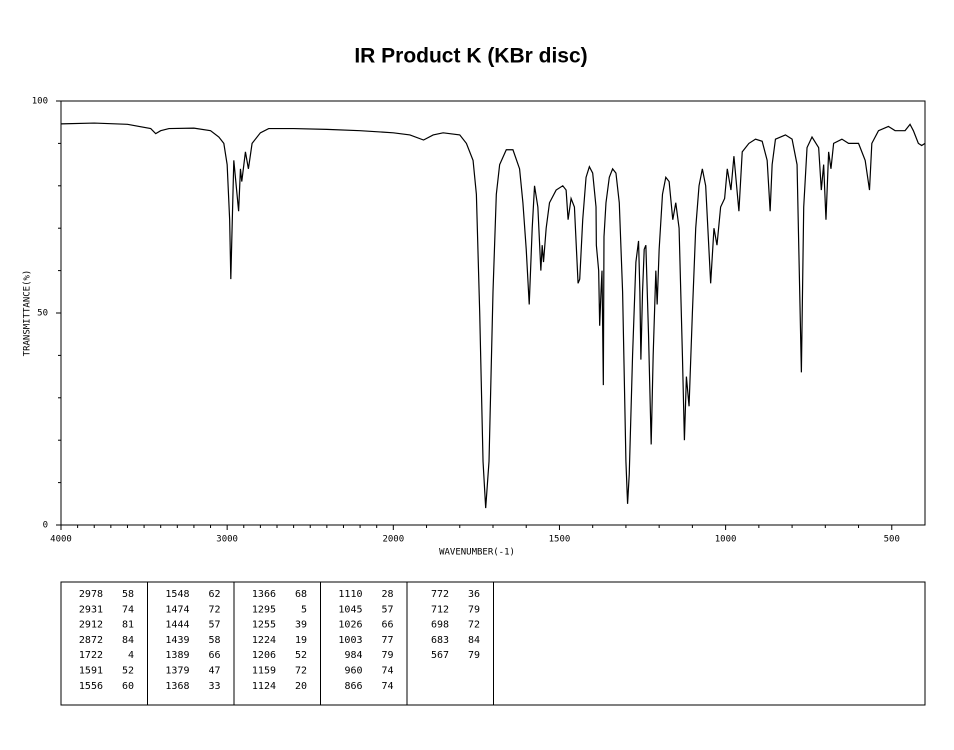 The height and width of the screenshot is (750, 954). Describe the element at coordinates (350, 609) in the screenshot. I see `peak-wavenumber: 1045` at that location.